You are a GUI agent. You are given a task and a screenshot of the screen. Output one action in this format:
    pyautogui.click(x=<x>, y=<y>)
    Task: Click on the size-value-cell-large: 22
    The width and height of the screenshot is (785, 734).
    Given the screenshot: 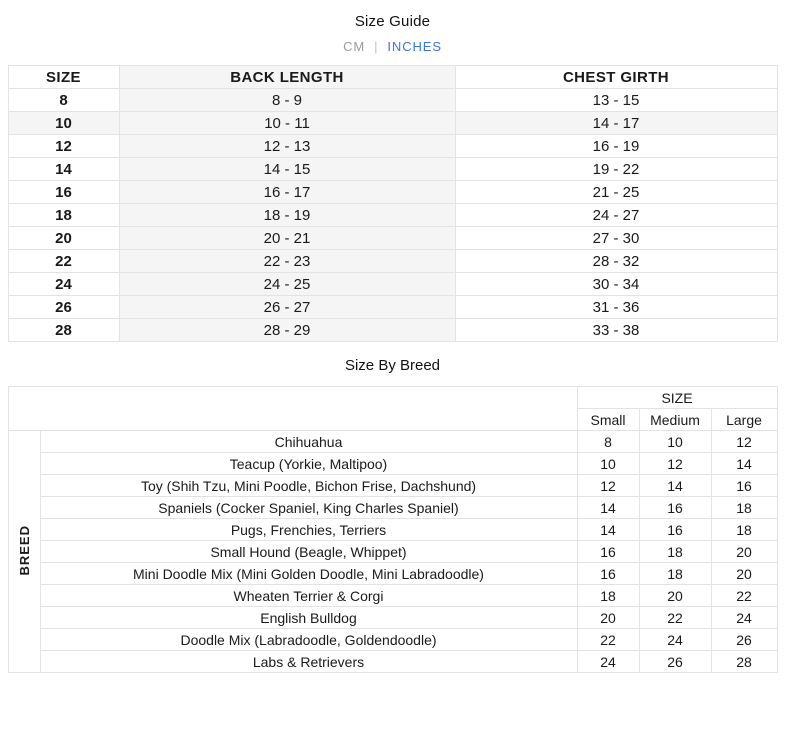 What is the action you would take?
    pyautogui.click(x=744, y=595)
    